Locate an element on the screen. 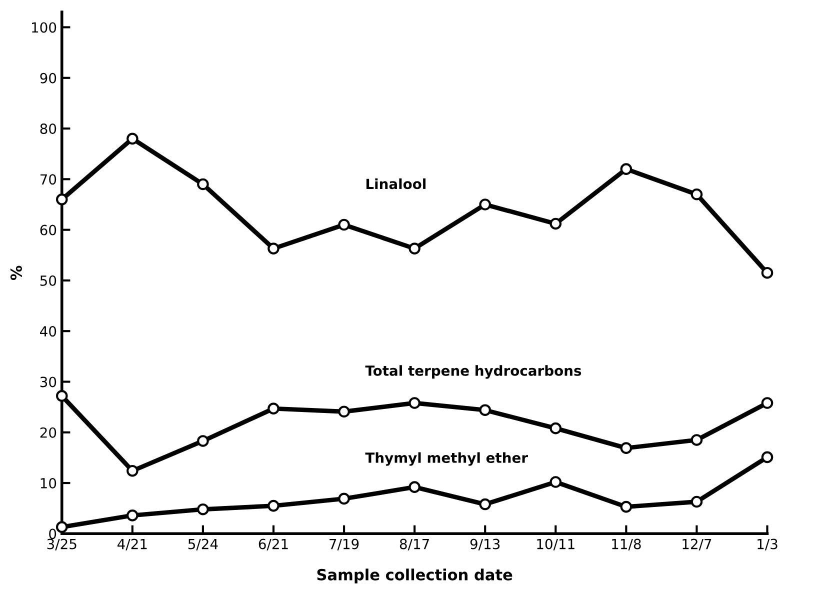 The height and width of the screenshot is (603, 825). x-tick-label: 4/21 is located at coordinates (132, 544).